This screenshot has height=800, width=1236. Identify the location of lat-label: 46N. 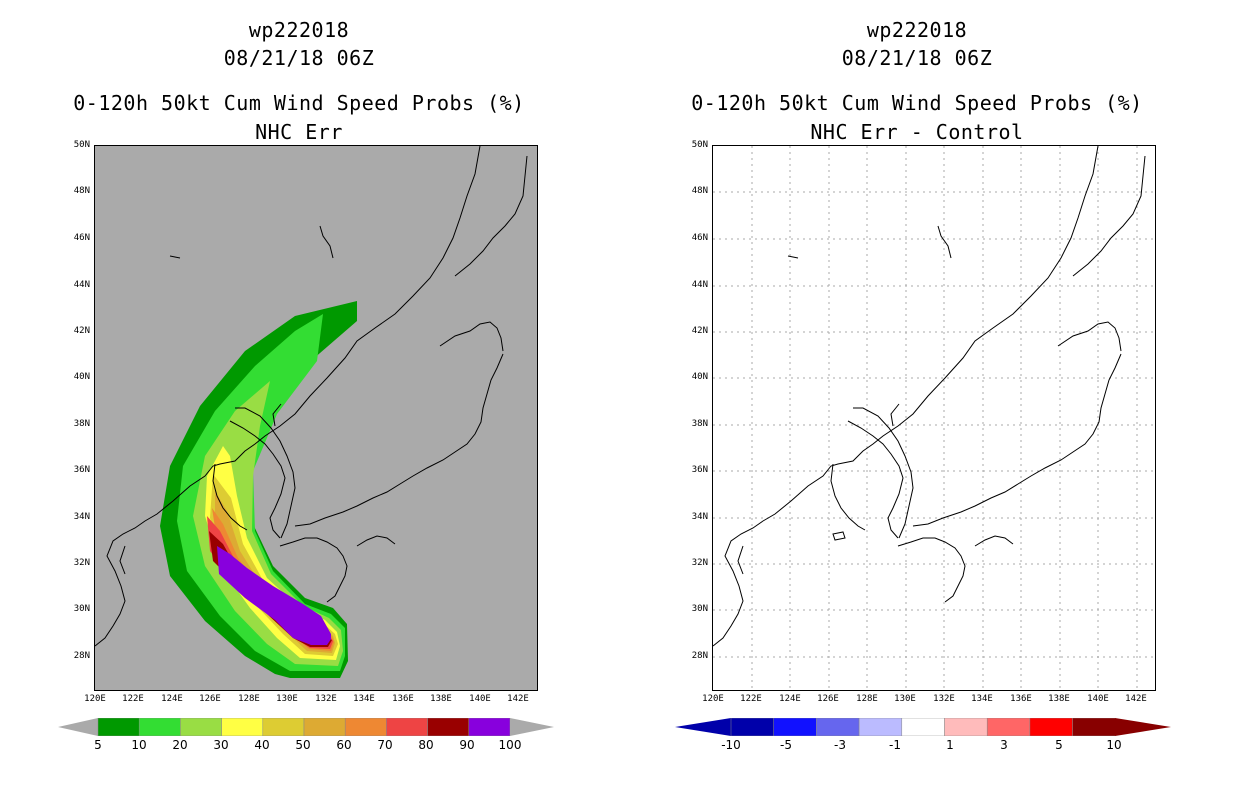
(699, 238).